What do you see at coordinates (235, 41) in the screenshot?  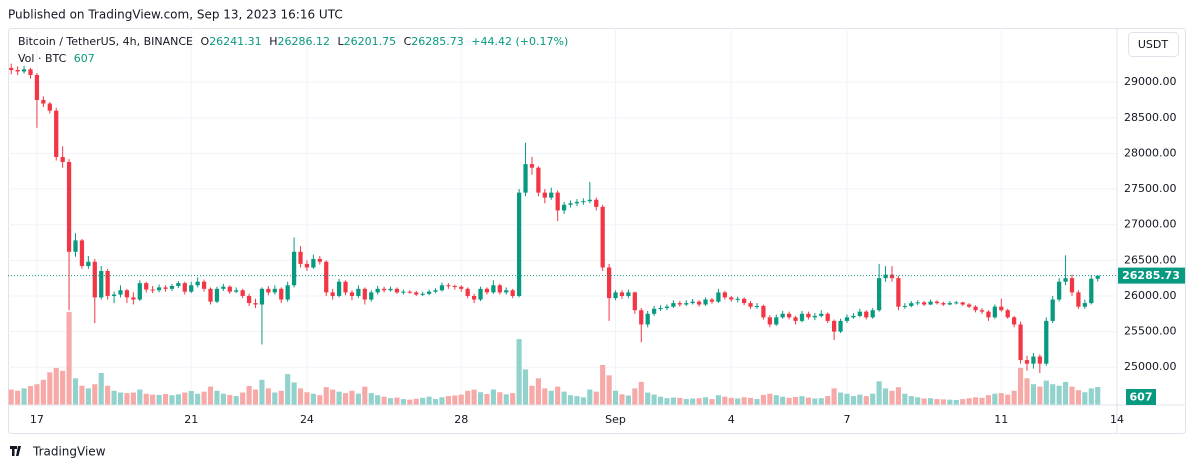 I see `open-value: 26241.31` at bounding box center [235, 41].